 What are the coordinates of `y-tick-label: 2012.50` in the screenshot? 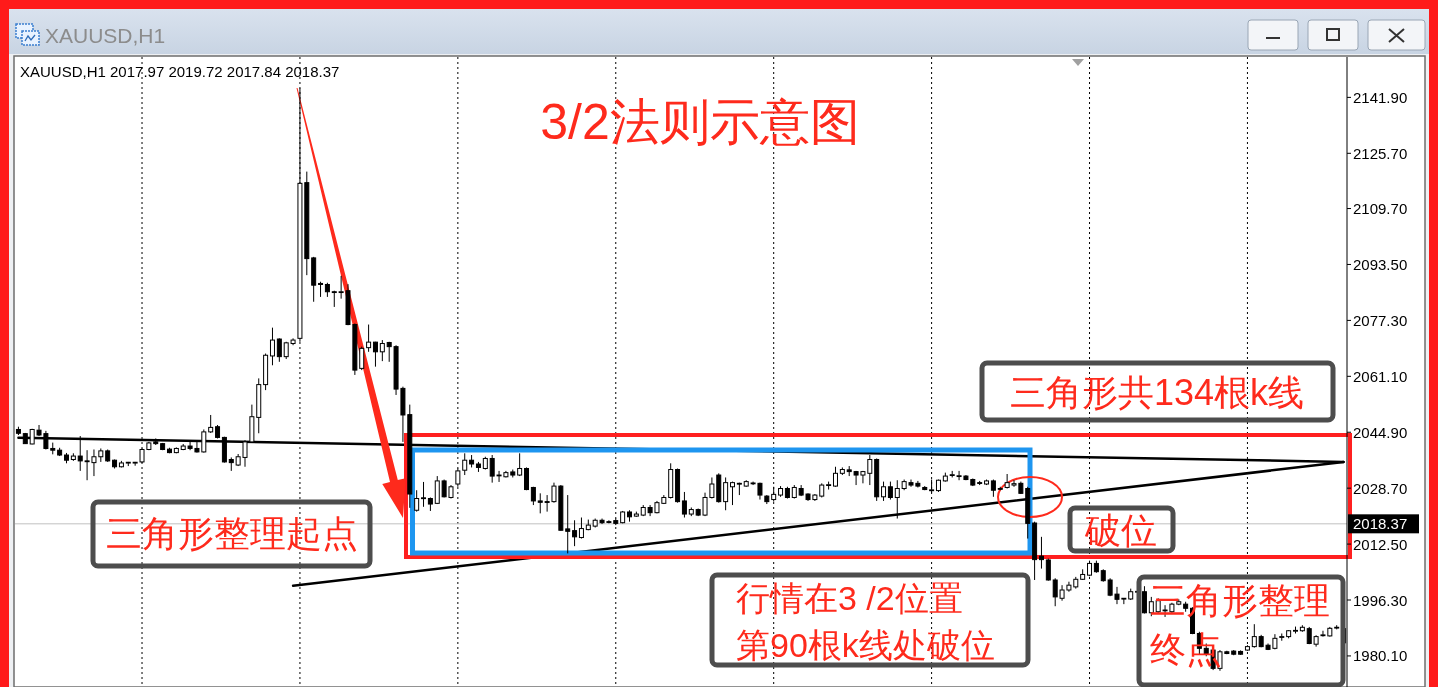 It's located at (1380, 544).